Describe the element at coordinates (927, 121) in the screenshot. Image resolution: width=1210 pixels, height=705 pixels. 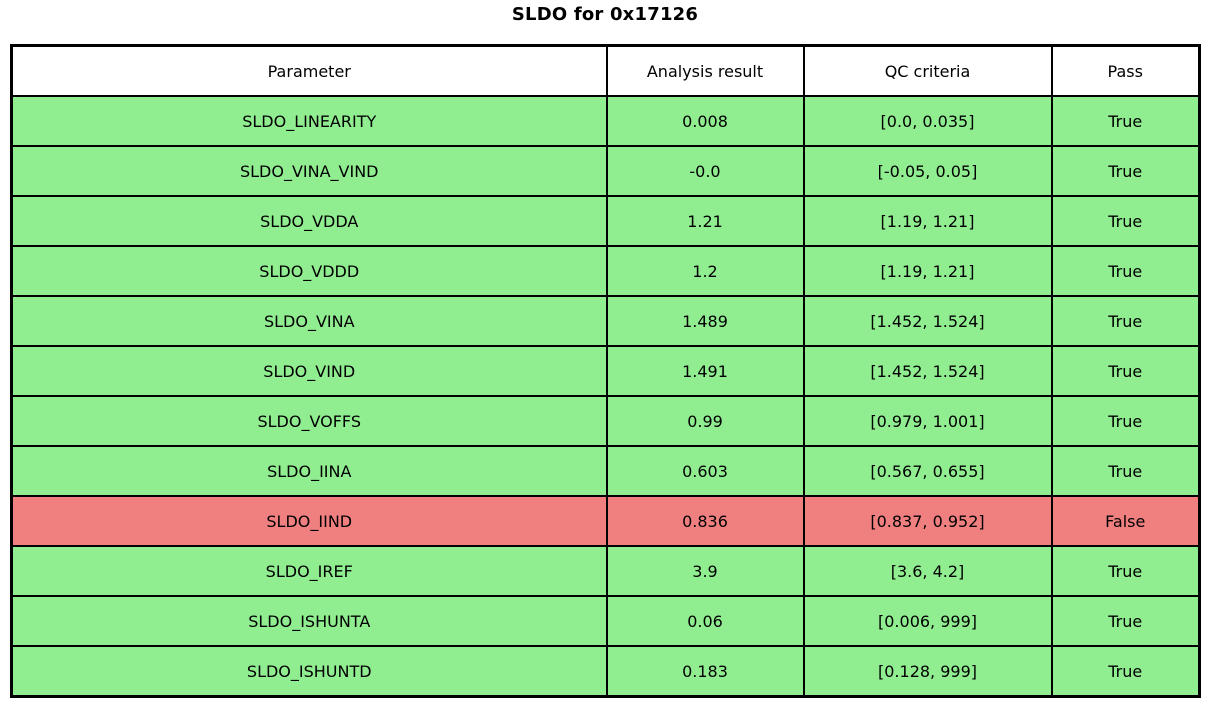
I see `criteria-cell: [0.0, 0.035]` at that location.